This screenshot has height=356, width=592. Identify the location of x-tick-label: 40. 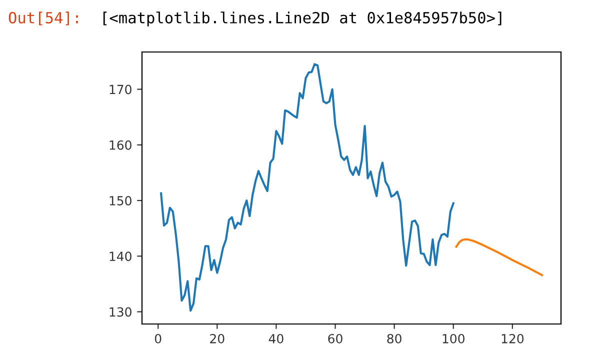
(276, 339).